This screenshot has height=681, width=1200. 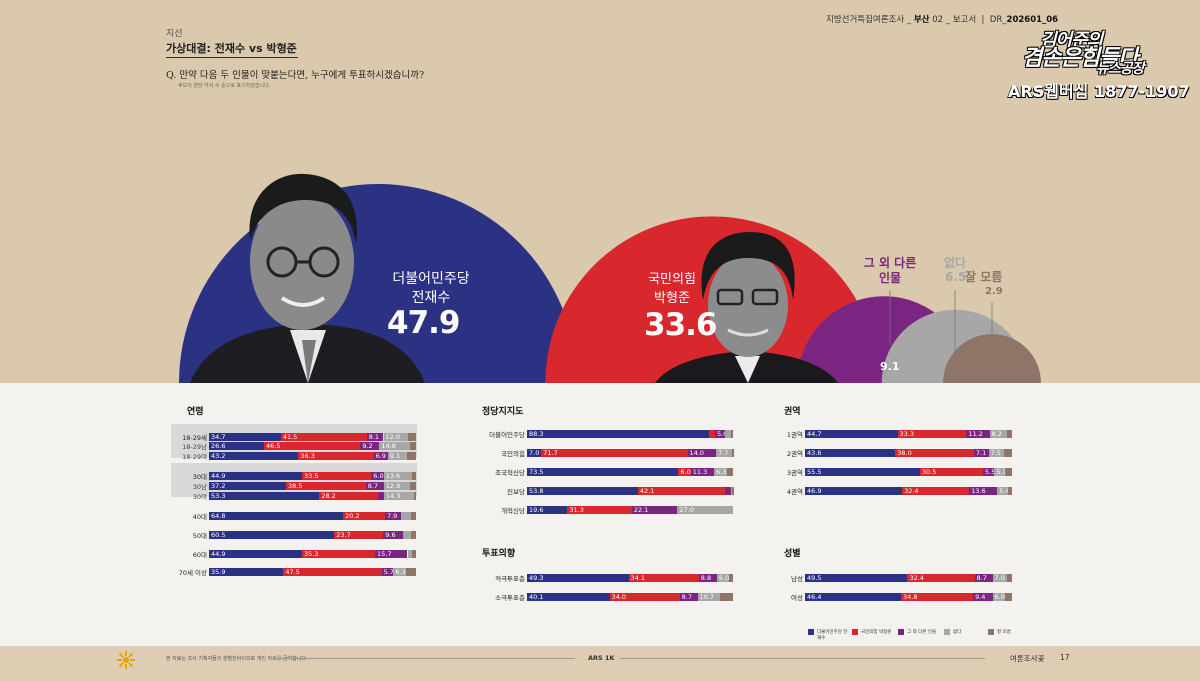 What do you see at coordinates (937, 597) in the screenshot?
I see `bar-segment: 34.8` at bounding box center [937, 597].